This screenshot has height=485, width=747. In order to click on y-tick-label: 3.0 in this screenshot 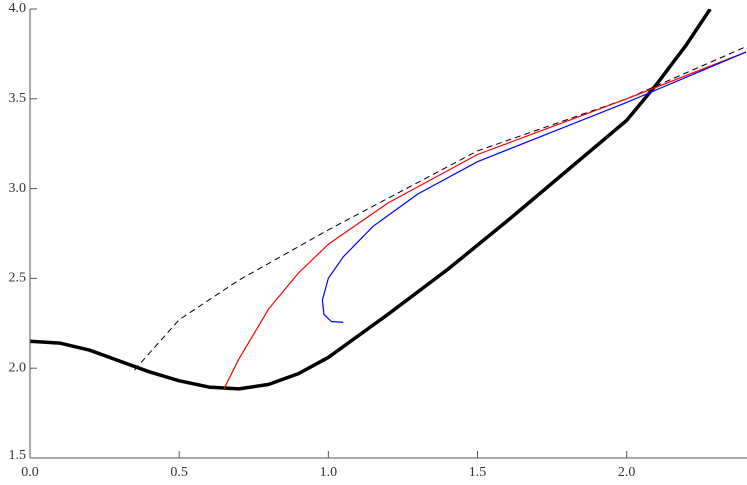, I will do `click(18, 188)`.